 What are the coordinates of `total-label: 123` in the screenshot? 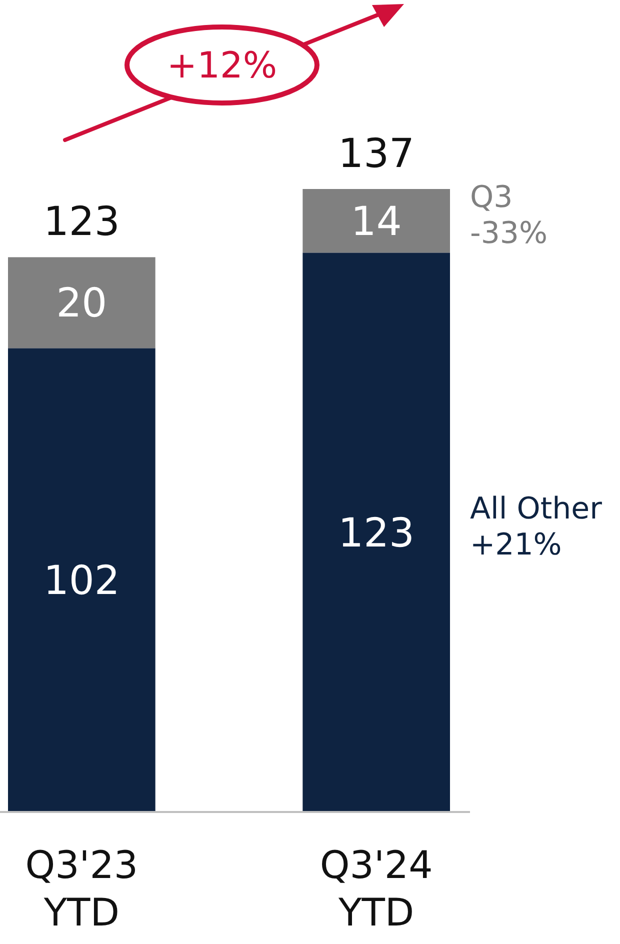 It's located at (81, 222).